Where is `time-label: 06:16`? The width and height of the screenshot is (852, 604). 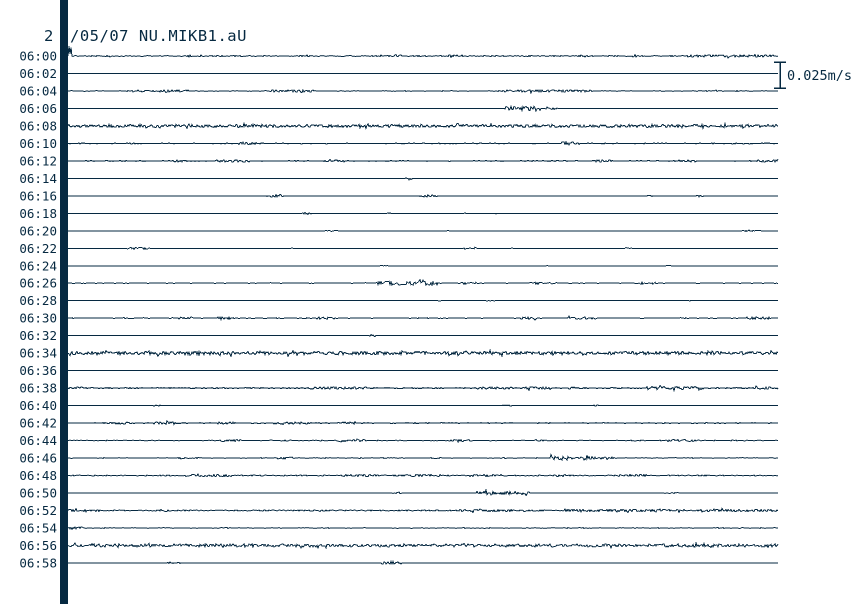 time-label: 06:16 is located at coordinates (38, 195).